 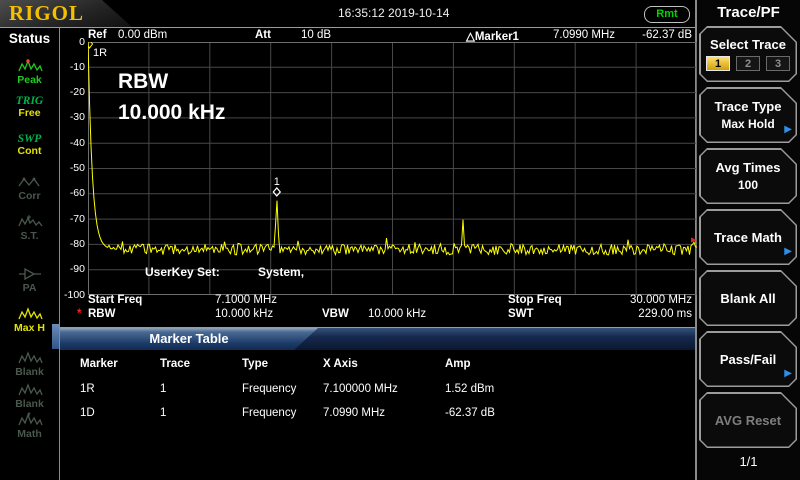 I want to click on status-item-swp: SWP Cont, so click(x=29, y=145).